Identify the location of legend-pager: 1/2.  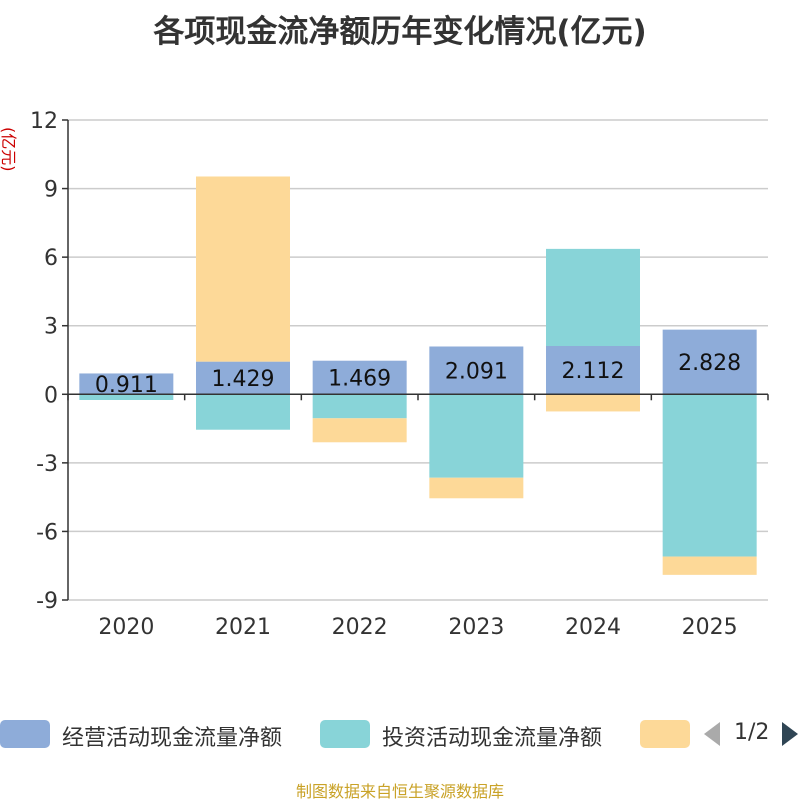
(750, 734).